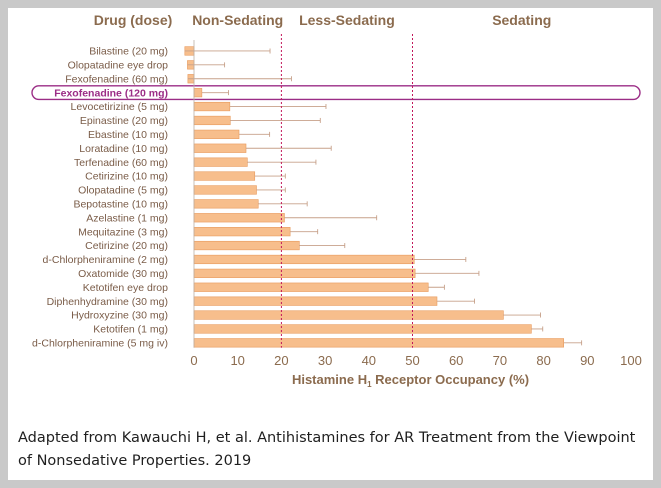 The height and width of the screenshot is (488, 661). I want to click on bar-bepotastine-10-mg, so click(226, 204).